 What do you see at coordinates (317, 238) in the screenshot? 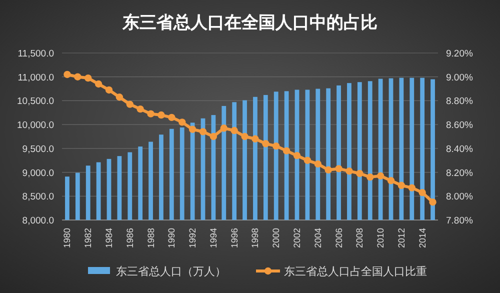
I see `x-tick-label: 2004` at bounding box center [317, 238].